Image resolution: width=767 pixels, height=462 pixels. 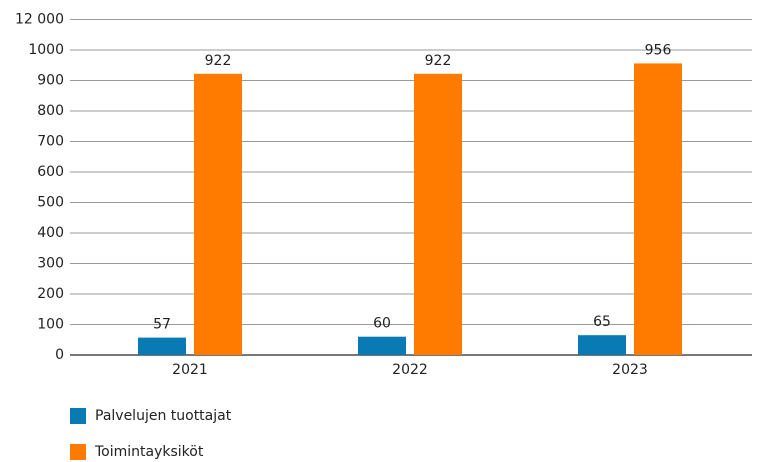 What do you see at coordinates (163, 416) in the screenshot?
I see `legend-label: Palvelujen tuottajat` at bounding box center [163, 416].